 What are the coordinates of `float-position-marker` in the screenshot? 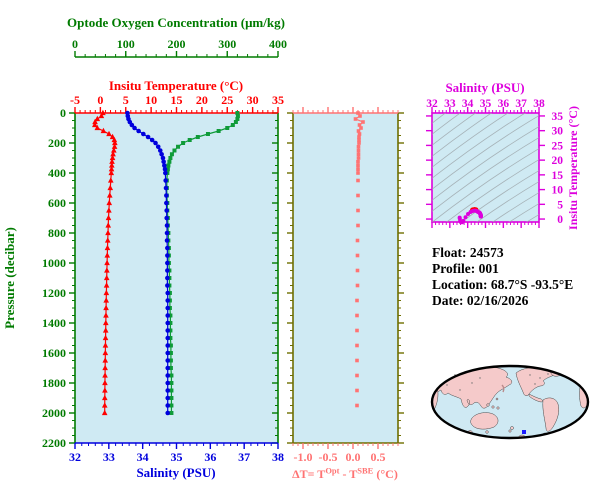 It's located at (524, 432).